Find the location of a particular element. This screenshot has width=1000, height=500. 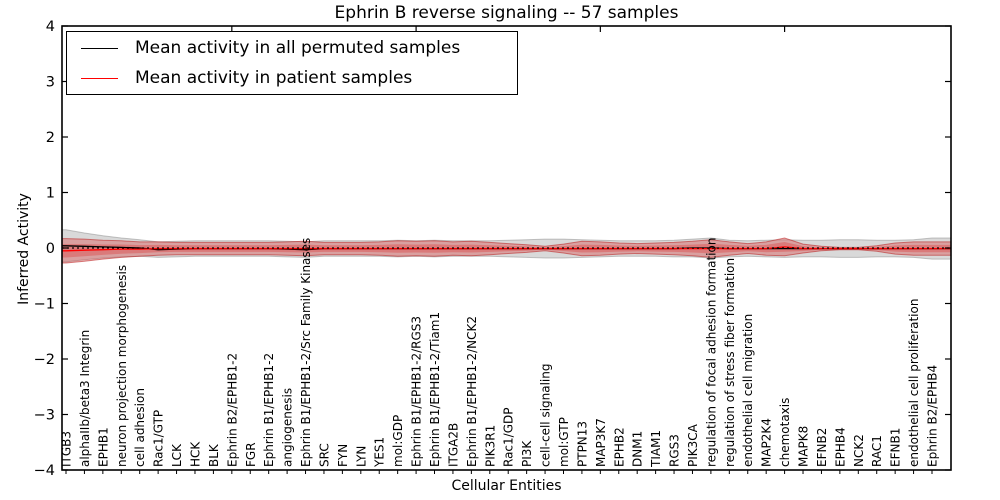

y-tick-label: 1 is located at coordinates (50, 194).